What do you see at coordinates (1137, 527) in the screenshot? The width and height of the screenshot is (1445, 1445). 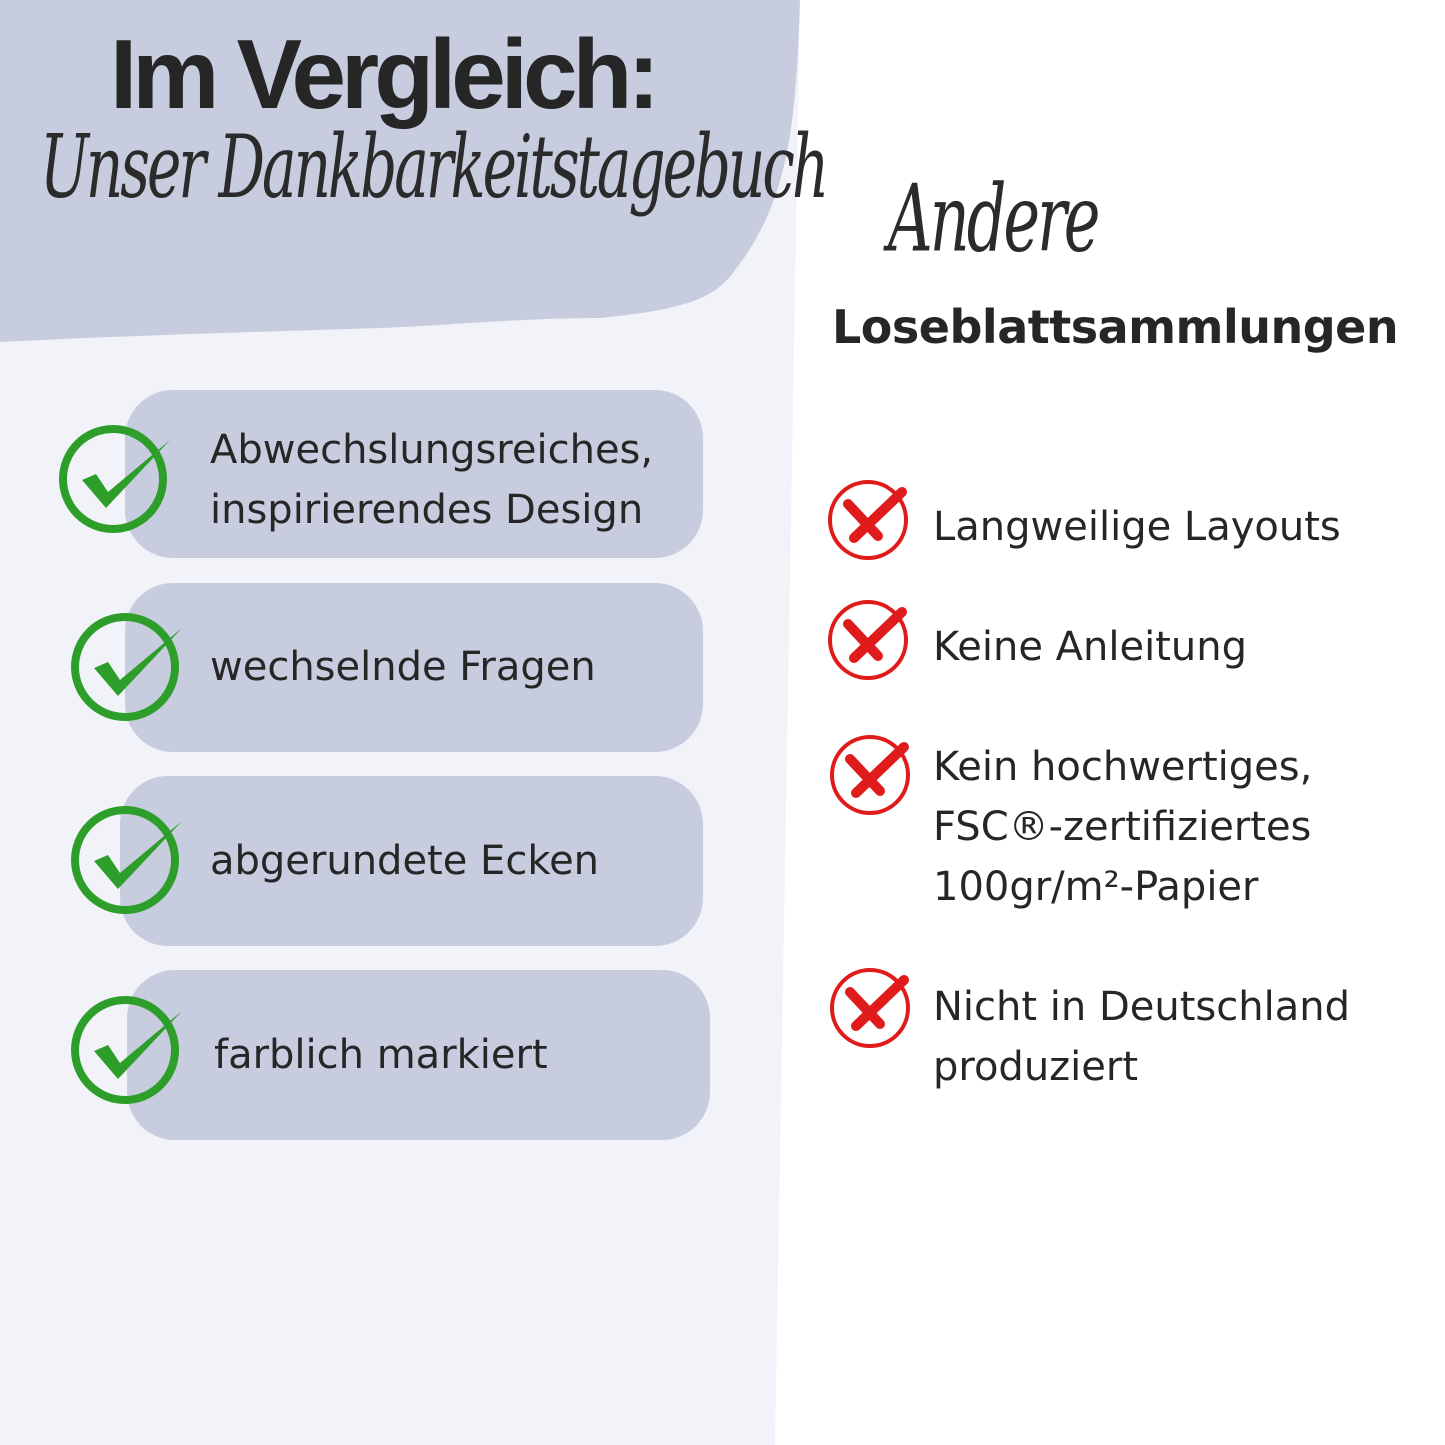 I see `con-text: Langweilige Layouts` at bounding box center [1137, 527].